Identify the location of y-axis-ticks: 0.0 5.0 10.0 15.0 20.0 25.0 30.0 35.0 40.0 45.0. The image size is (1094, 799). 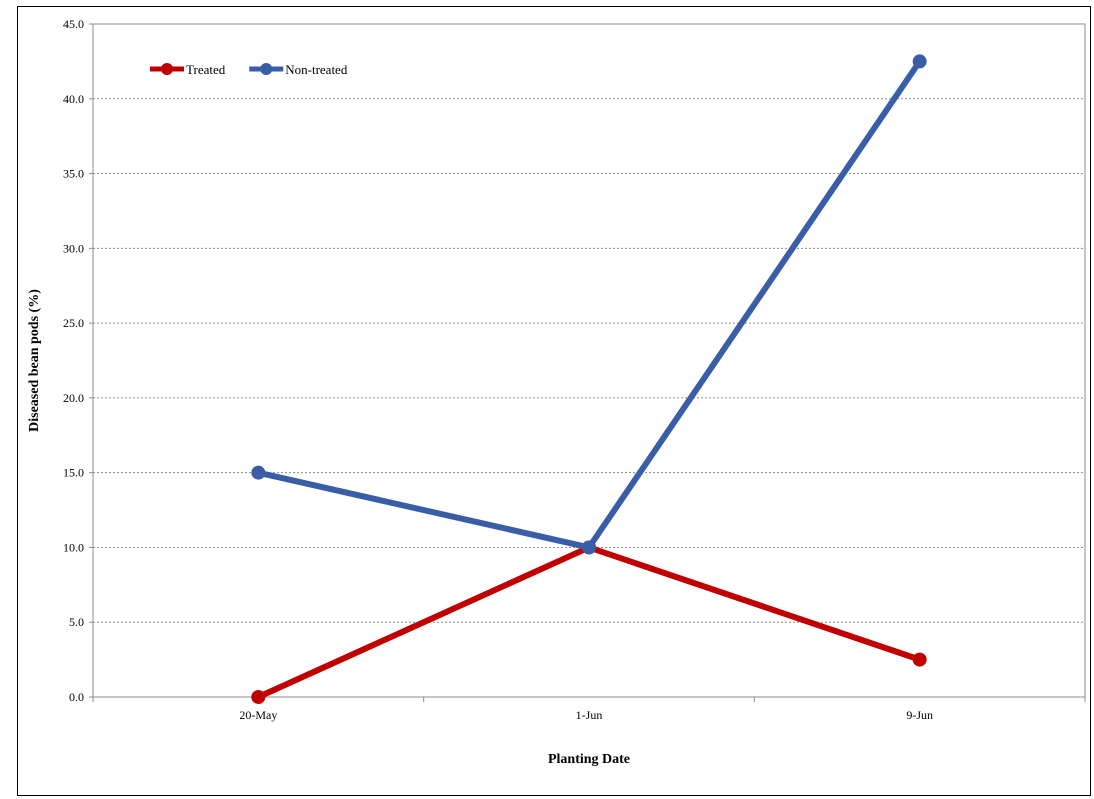
(78, 360).